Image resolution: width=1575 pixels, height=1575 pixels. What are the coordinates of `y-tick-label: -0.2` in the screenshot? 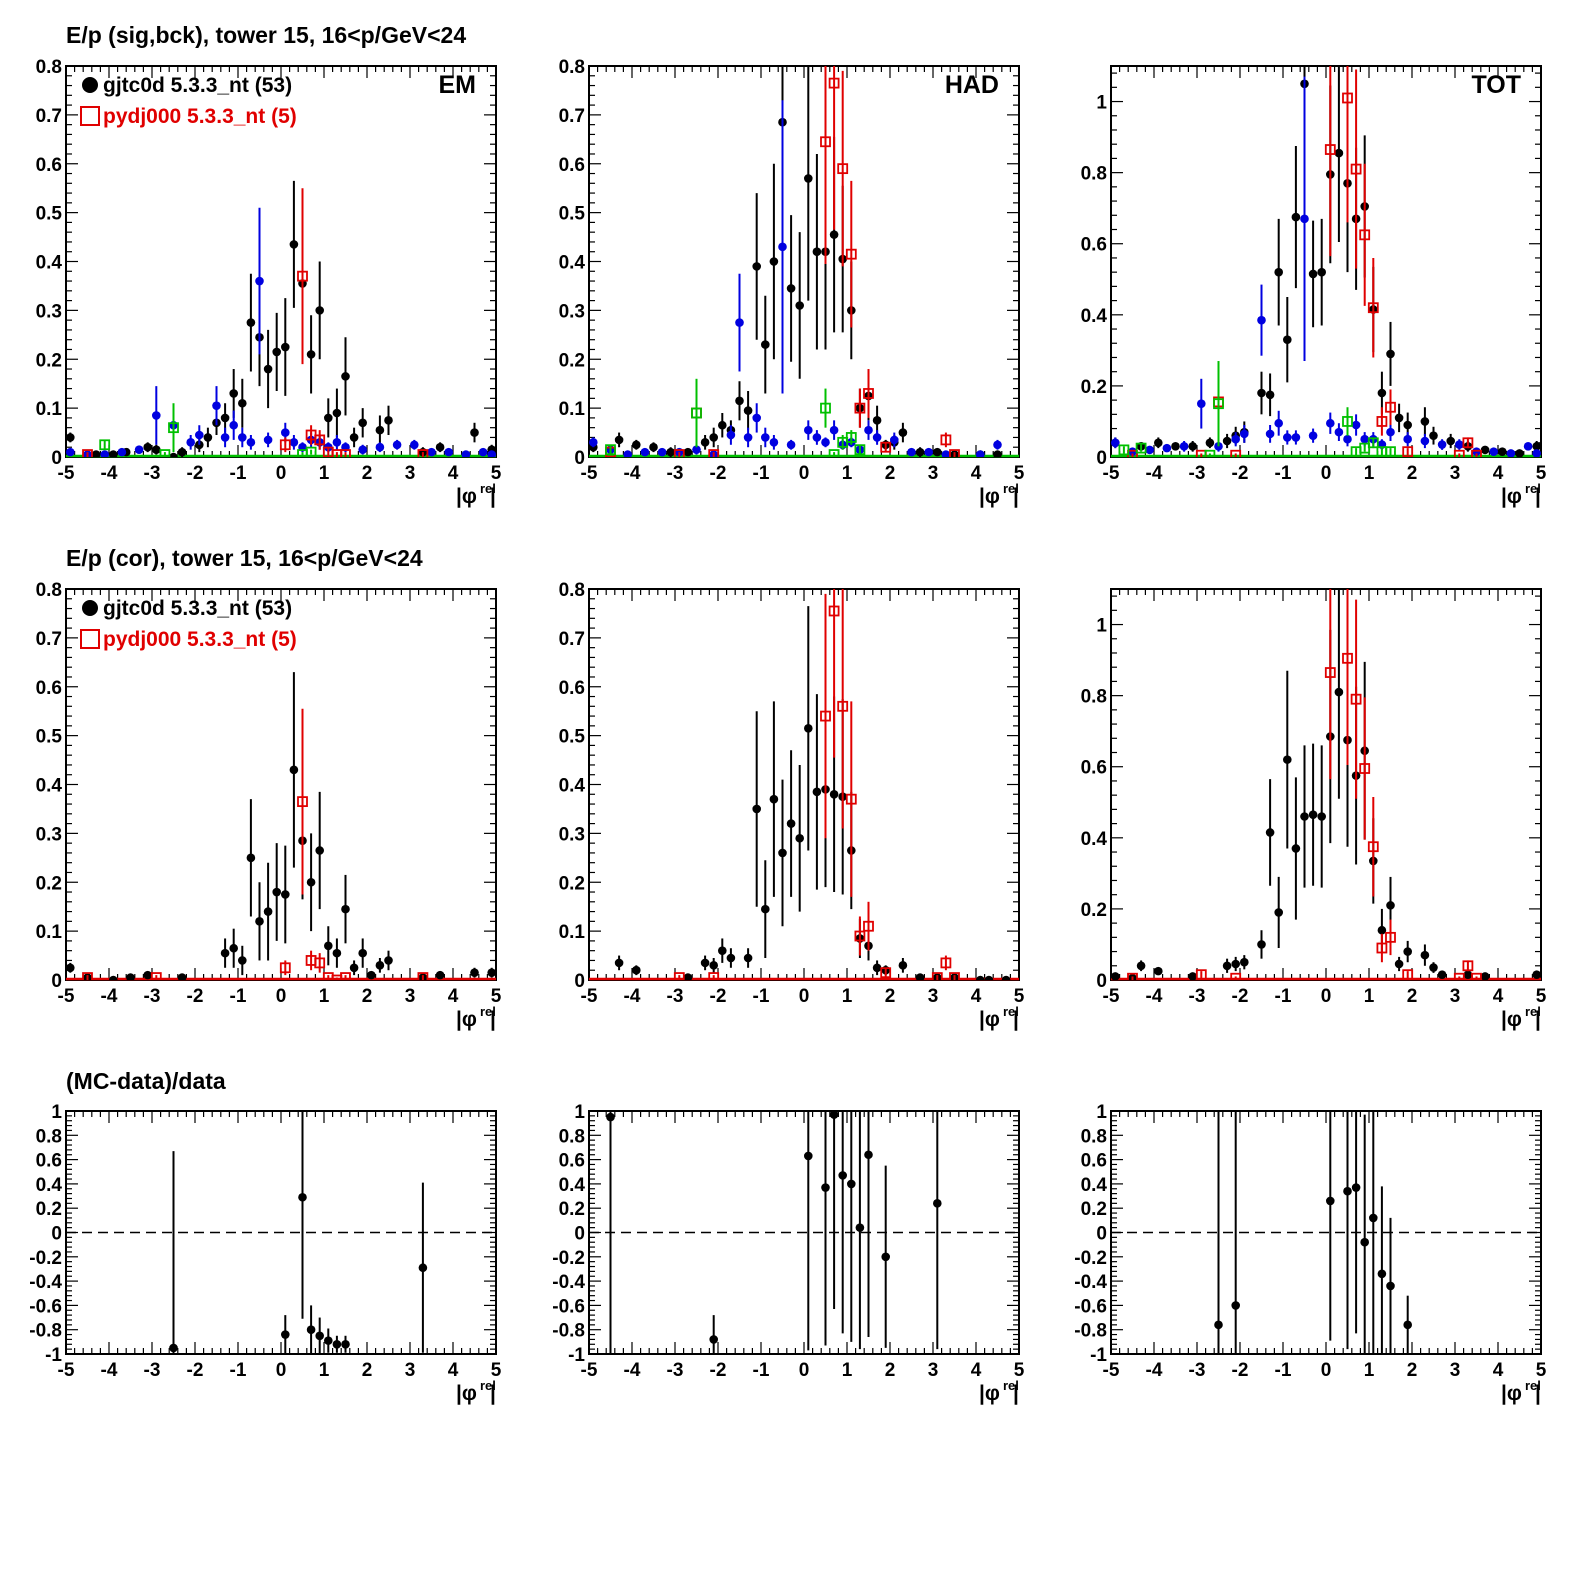 It's located at (568, 1258).